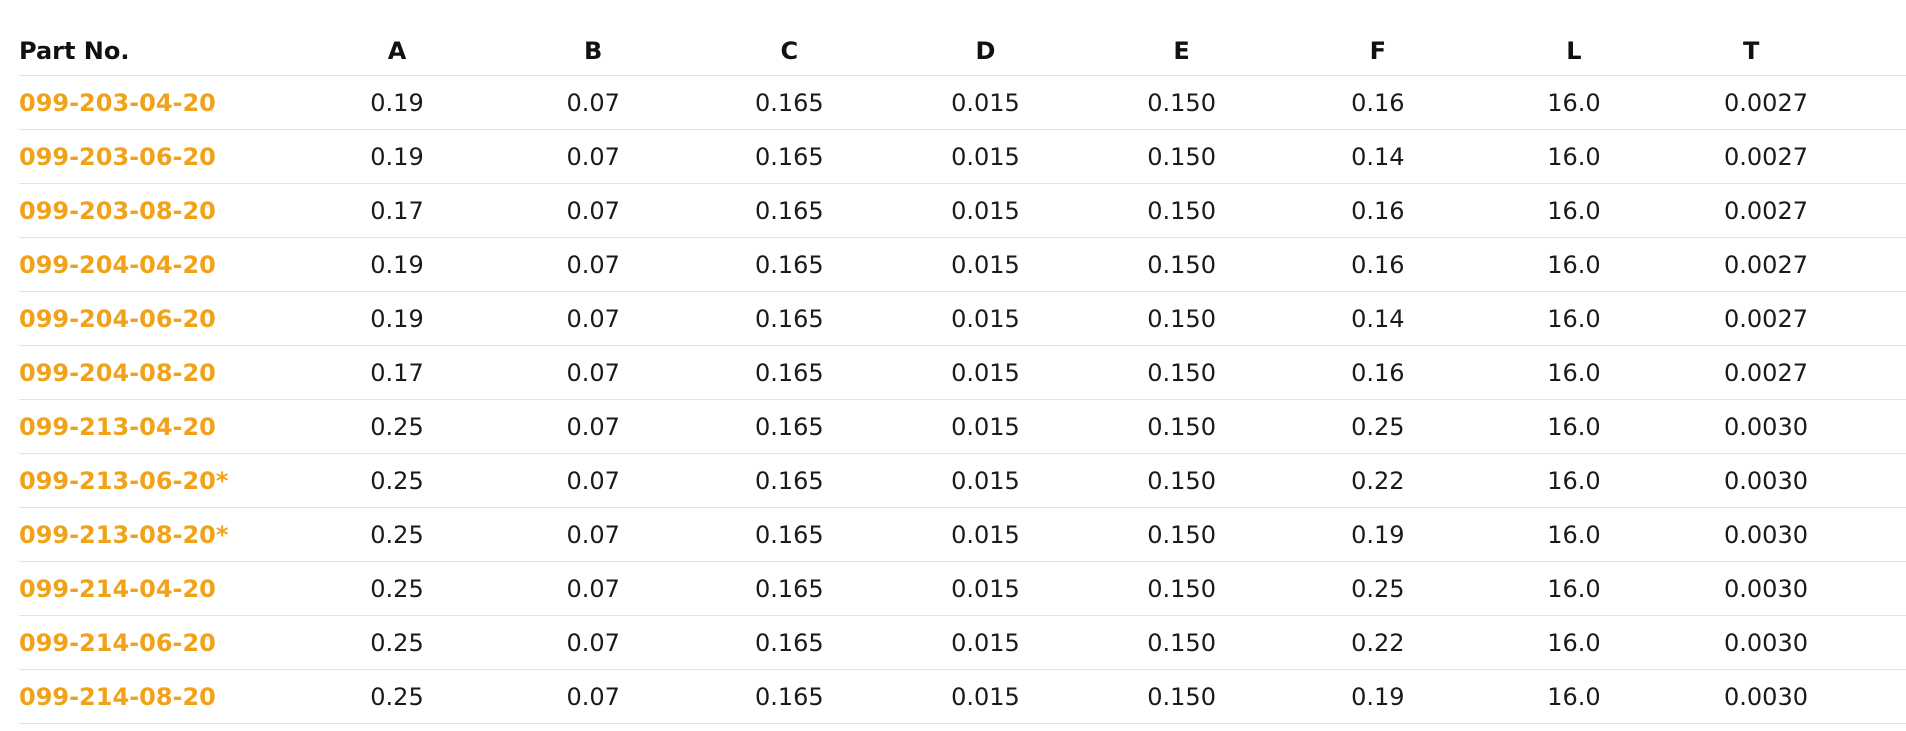 The image size is (1906, 731). What do you see at coordinates (1377, 156) in the screenshot?
I see `value-f: 0.14` at bounding box center [1377, 156].